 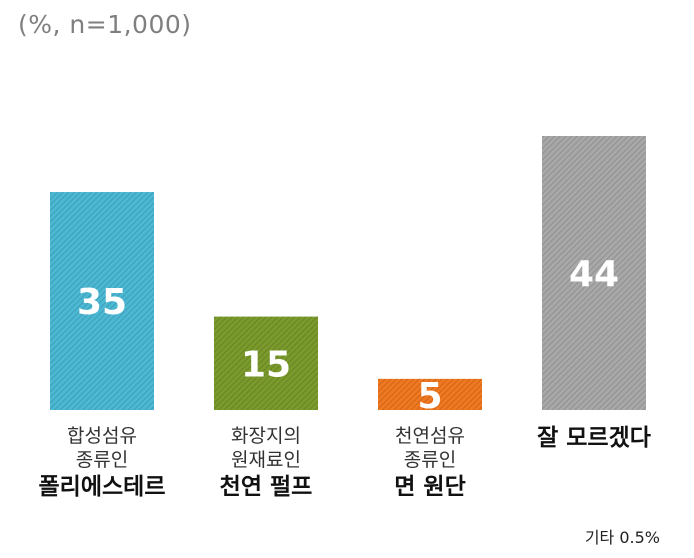 I want to click on category-label-2: 화장지의 원재료인 천연 펄프, so click(x=266, y=463).